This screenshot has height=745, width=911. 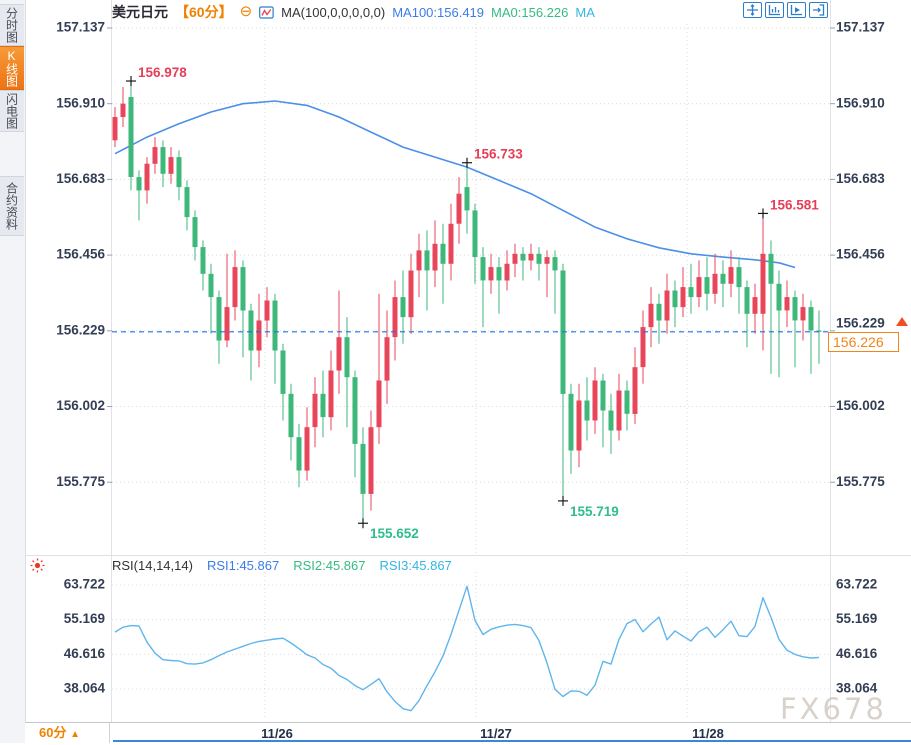 I want to click on y-axis-label-left: 156.229, so click(x=80, y=329).